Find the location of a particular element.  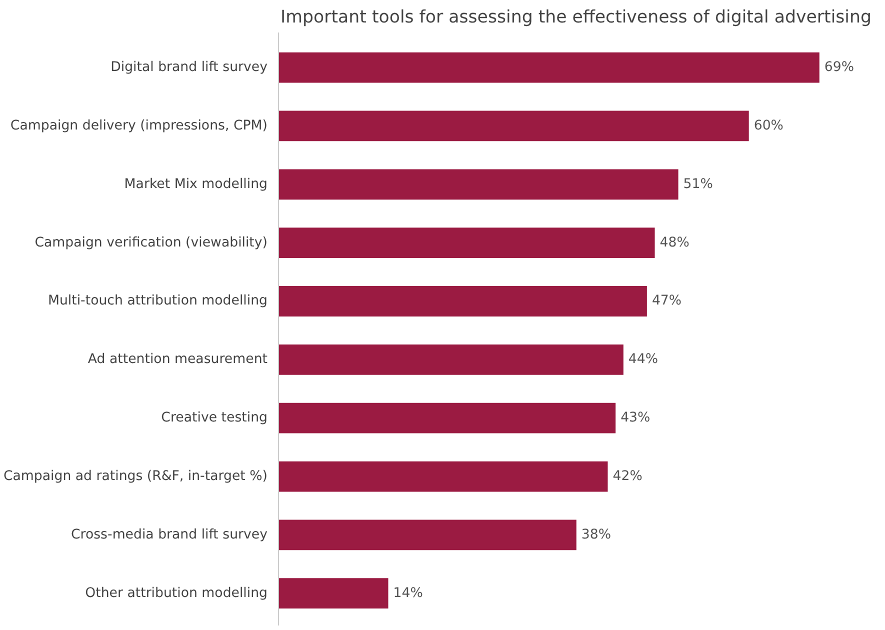

data-label: 69% is located at coordinates (839, 68).